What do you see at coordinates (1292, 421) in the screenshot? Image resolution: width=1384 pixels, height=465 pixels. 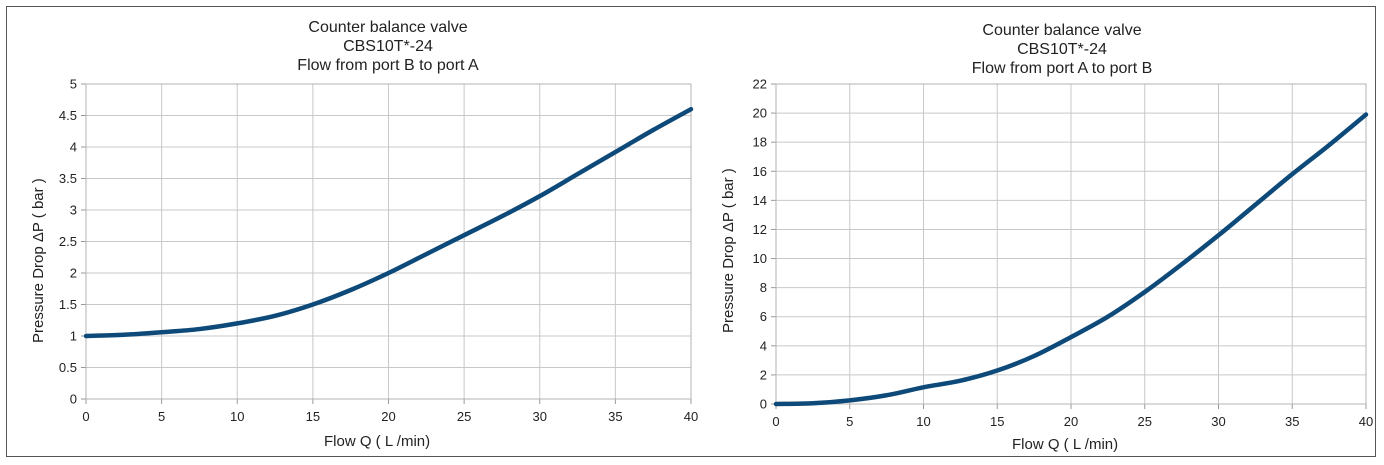 I see `chart-right-x-tick-label: 35` at bounding box center [1292, 421].